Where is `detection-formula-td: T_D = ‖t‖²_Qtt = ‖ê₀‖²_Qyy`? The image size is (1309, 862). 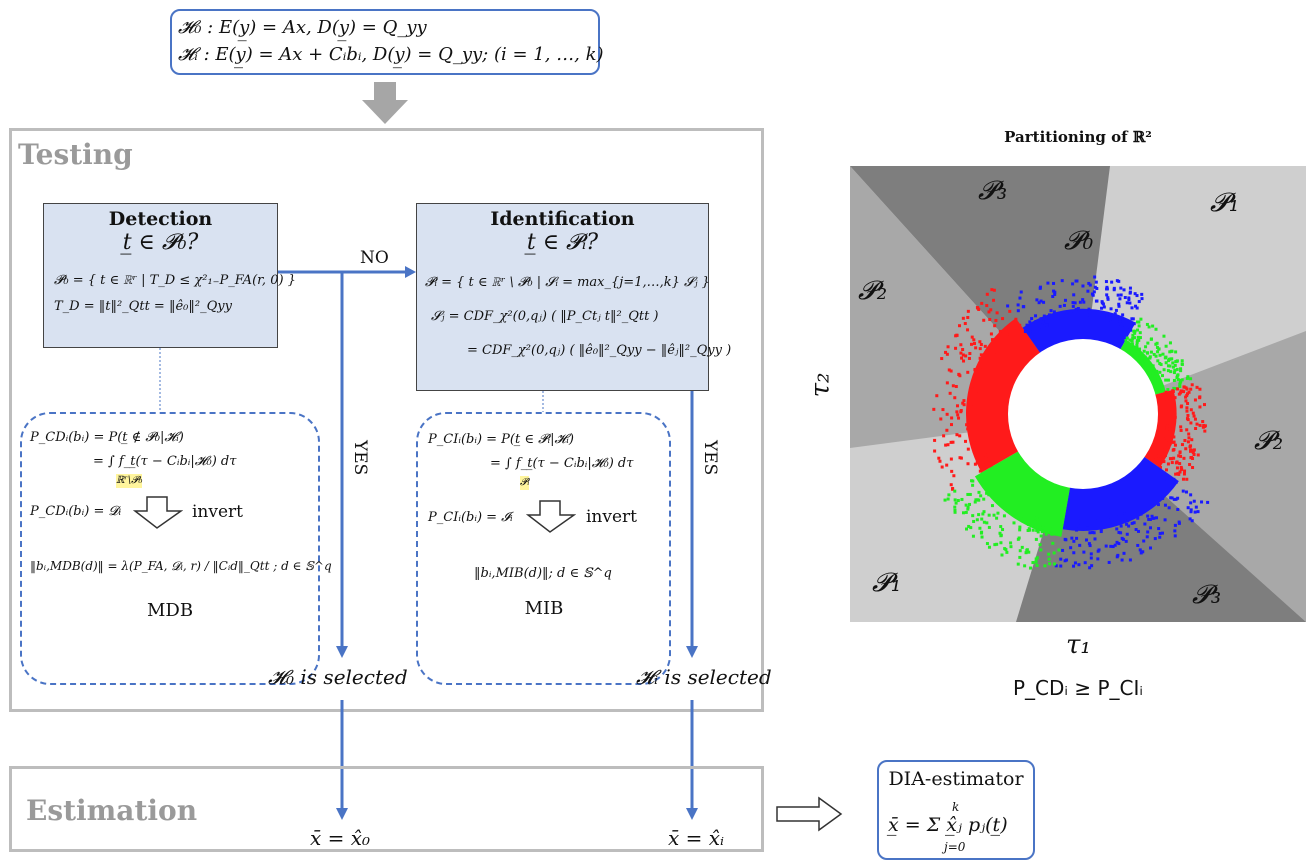 detection-formula-td: T_D = ‖t‖²_Qtt = ‖ê₀‖²_Qyy is located at coordinates (143, 306).